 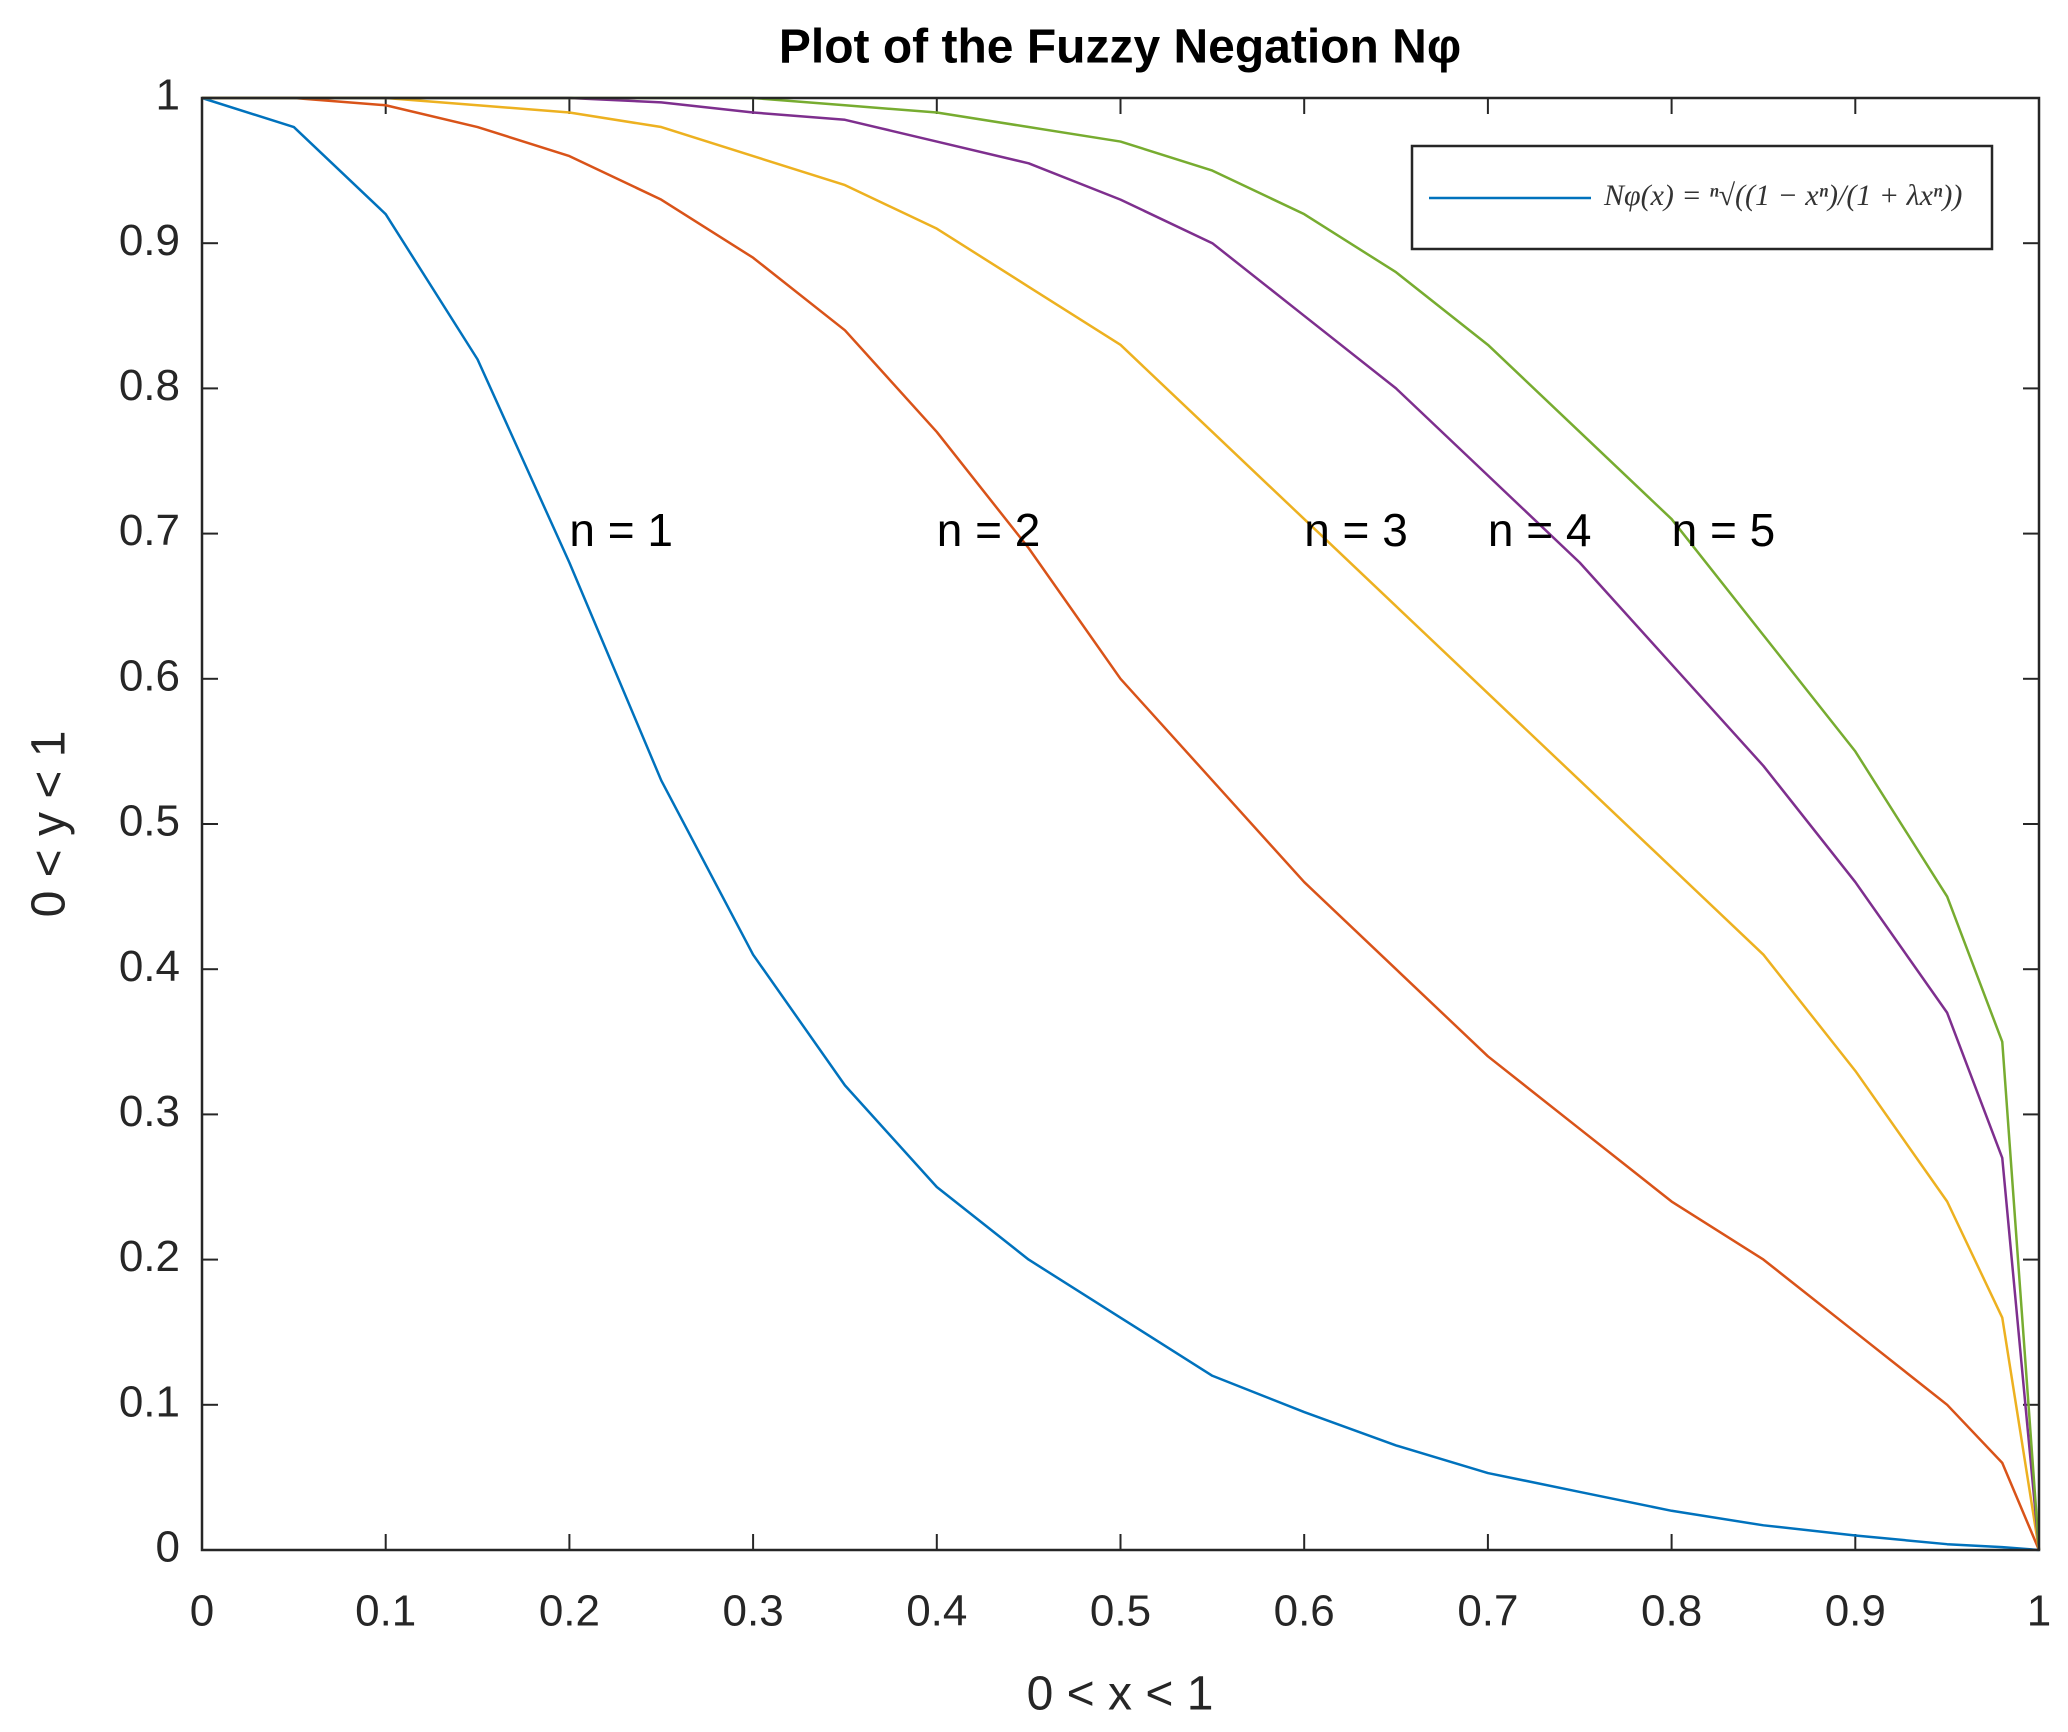 I want to click on y-tick-label: 0.5, so click(x=149, y=821).